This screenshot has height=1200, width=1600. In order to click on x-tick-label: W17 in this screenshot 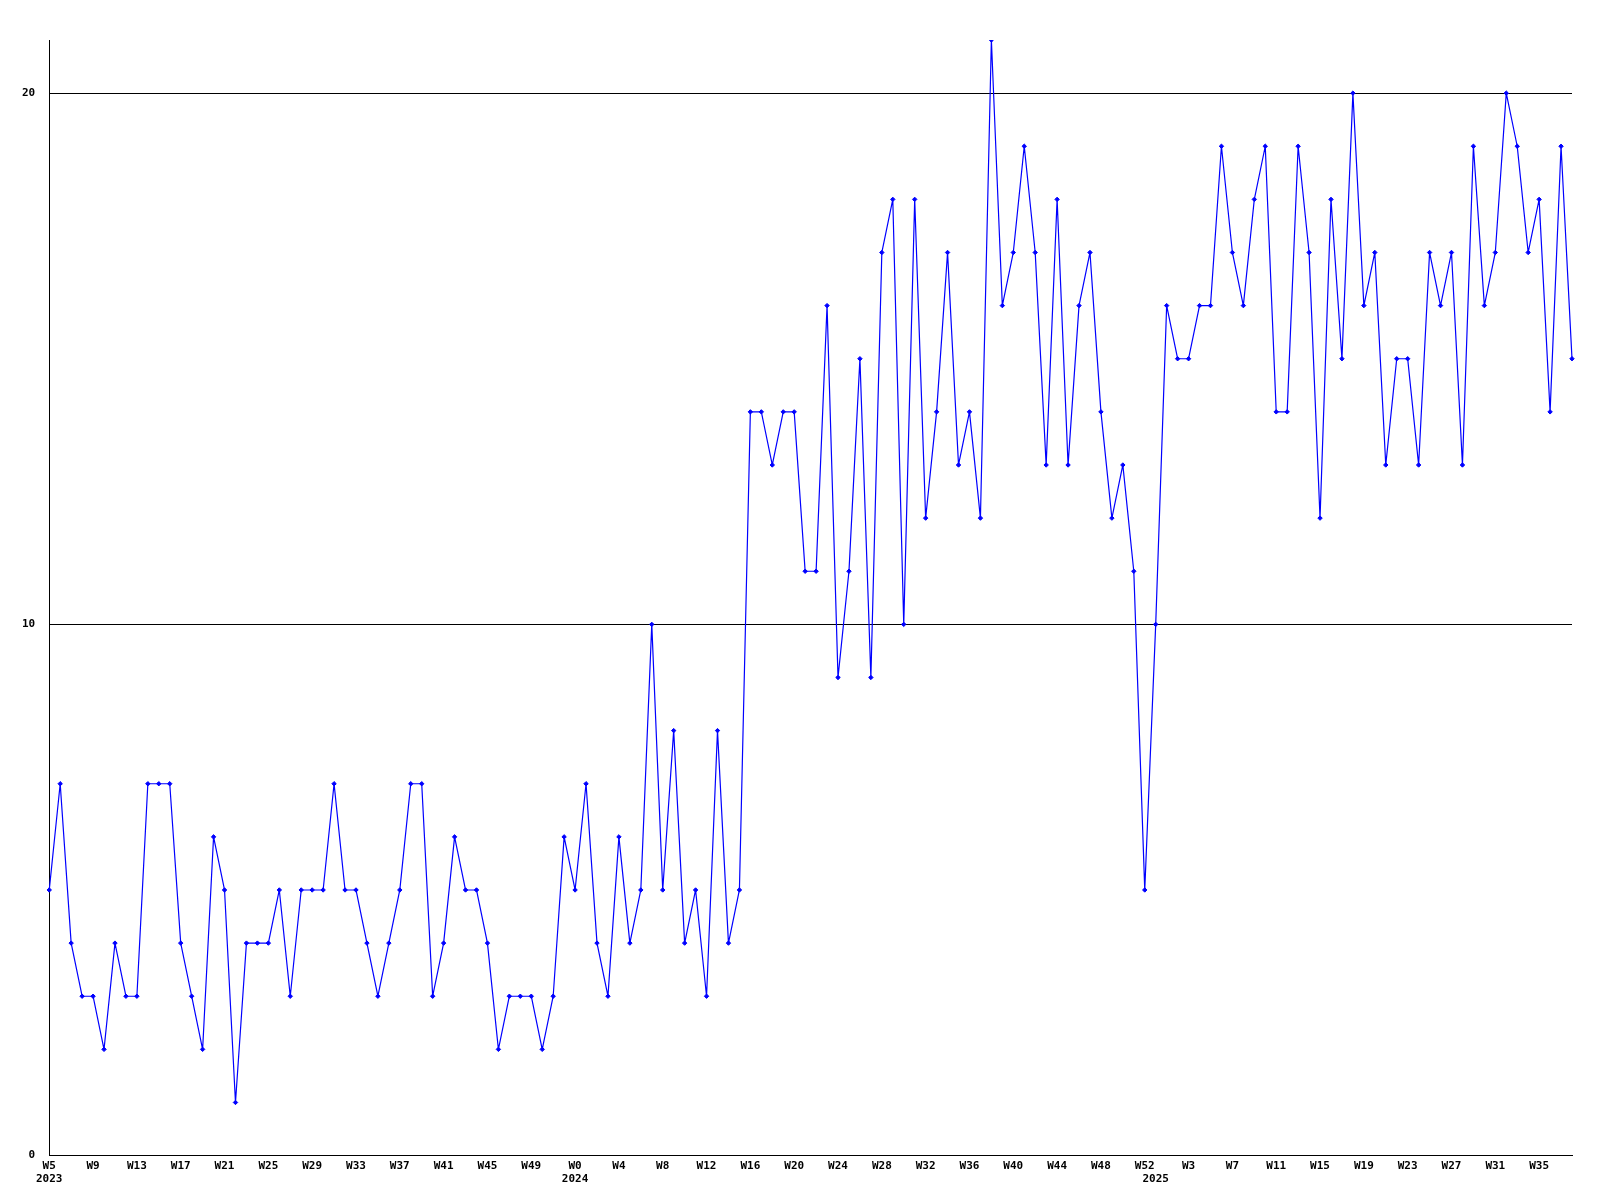, I will do `click(180, 1166)`.